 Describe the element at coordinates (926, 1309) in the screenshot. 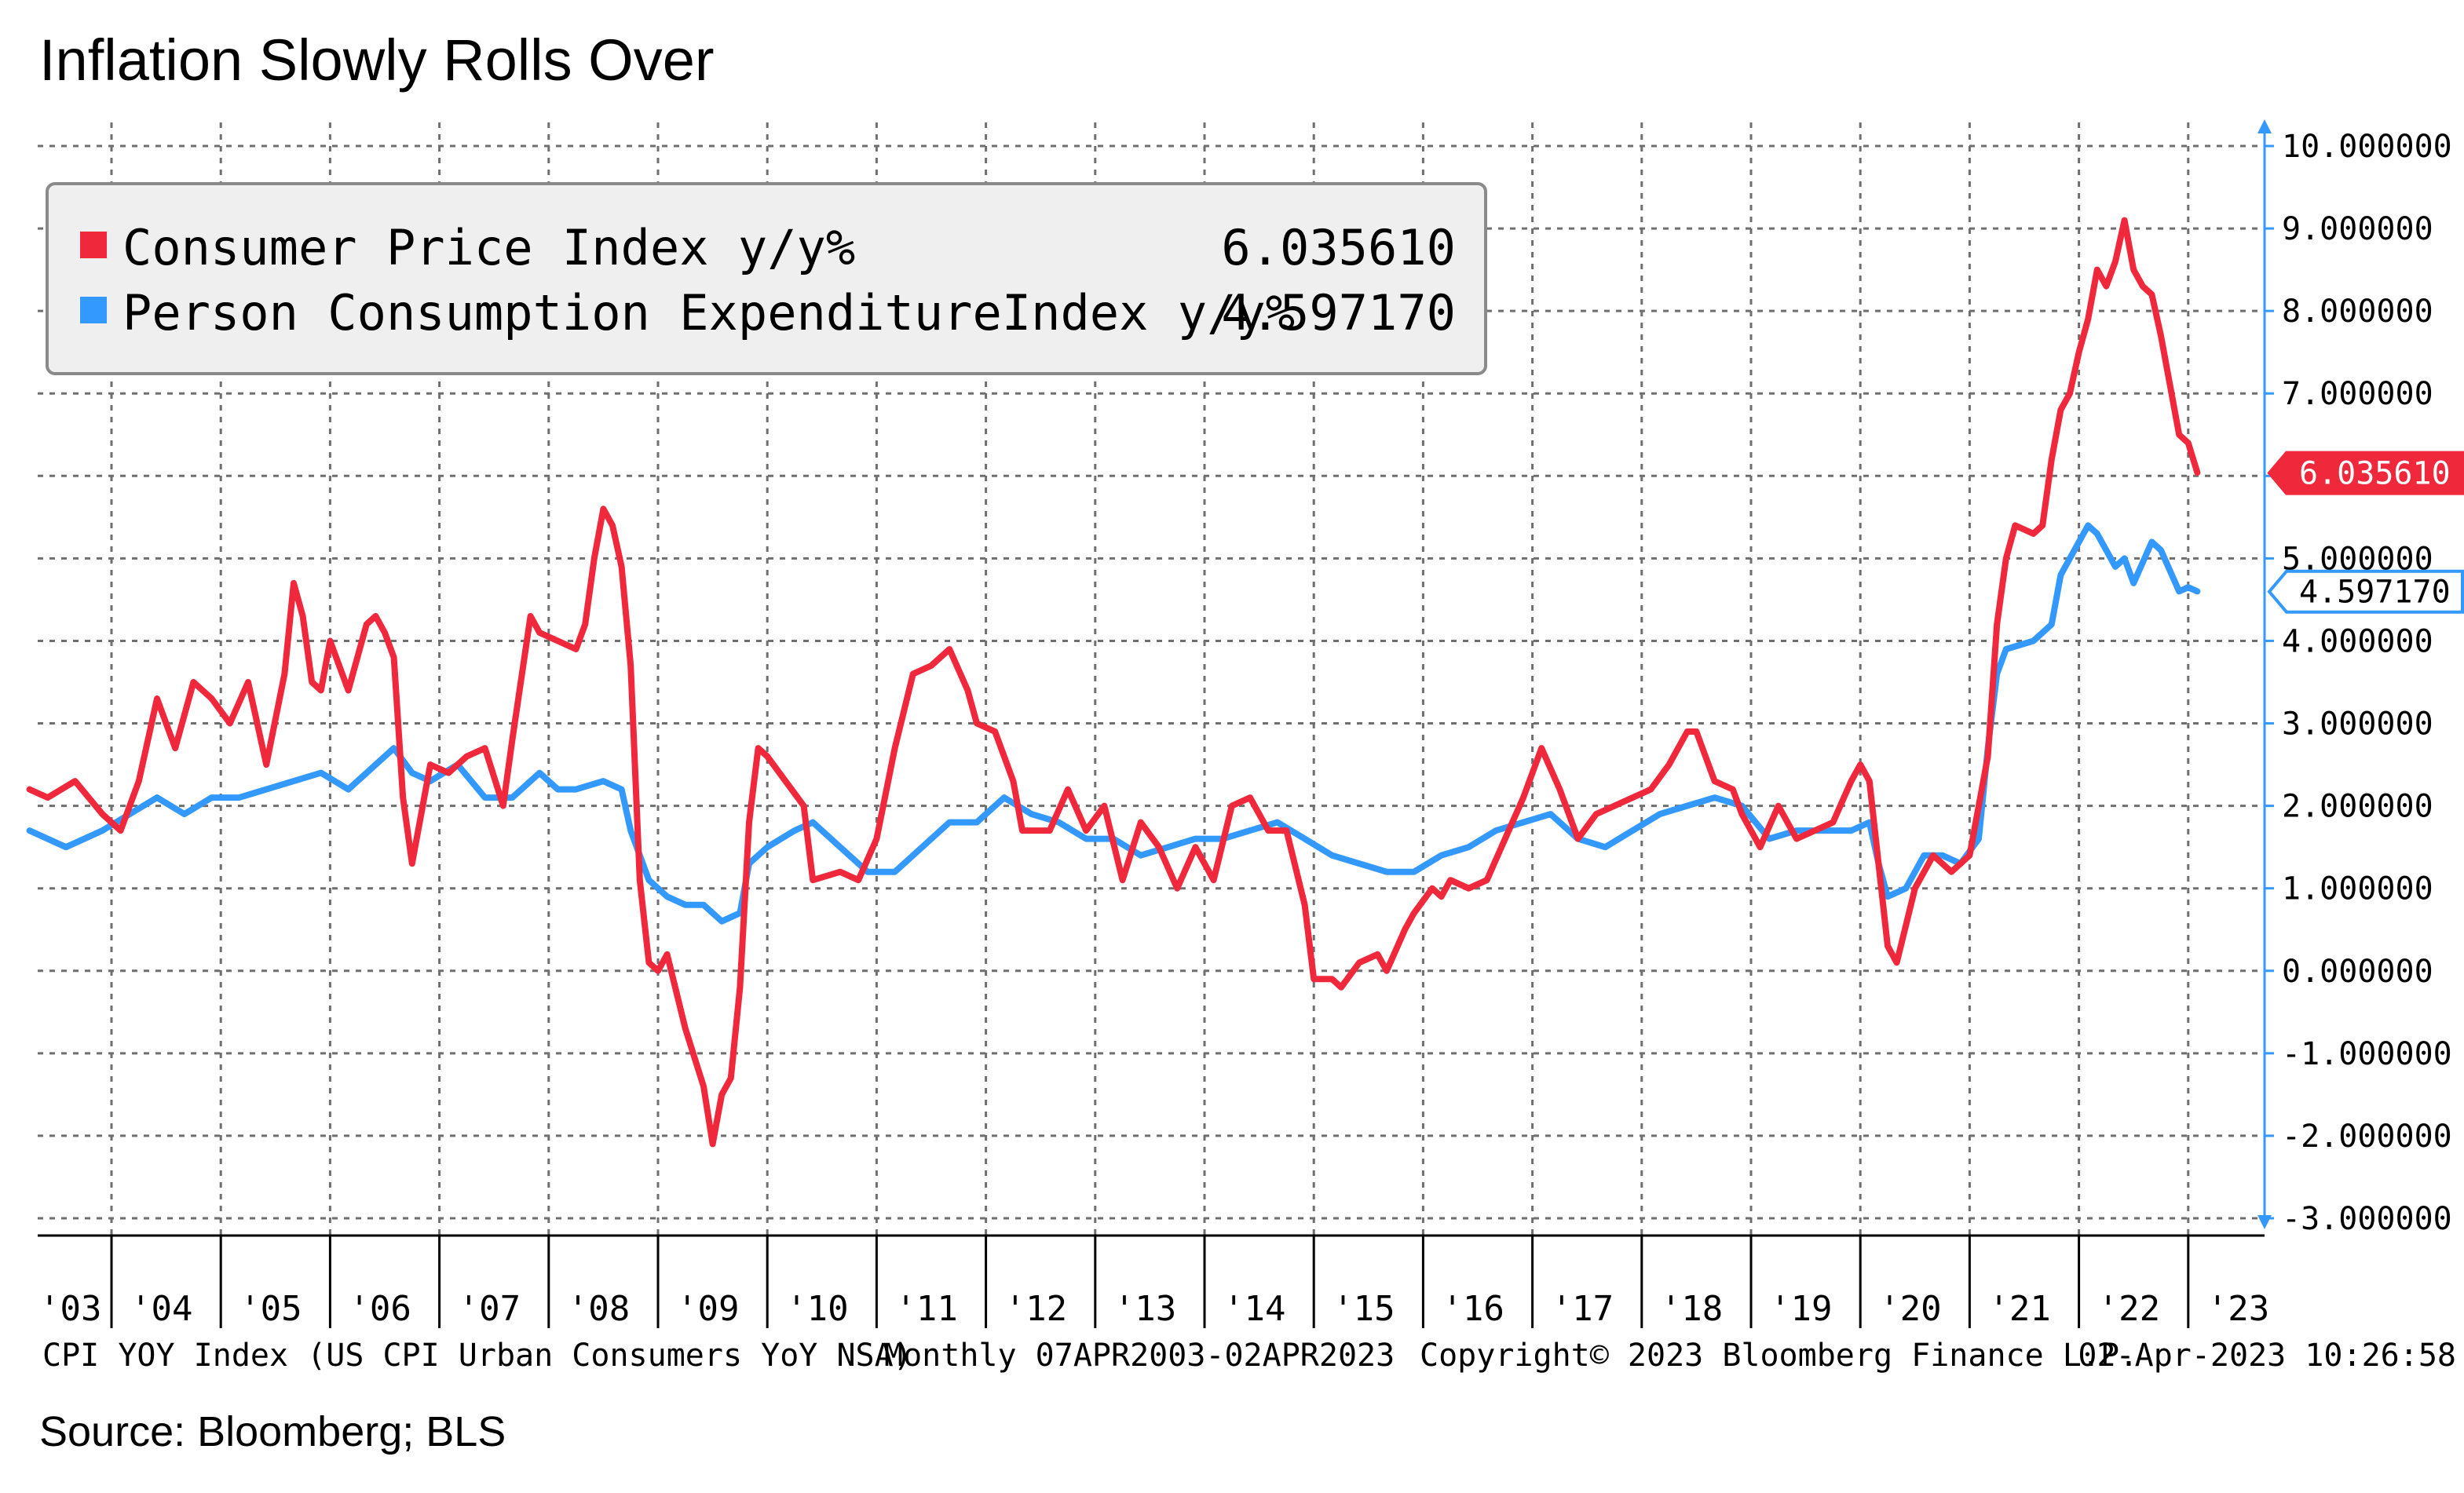

I see `xtick-label: '11` at that location.